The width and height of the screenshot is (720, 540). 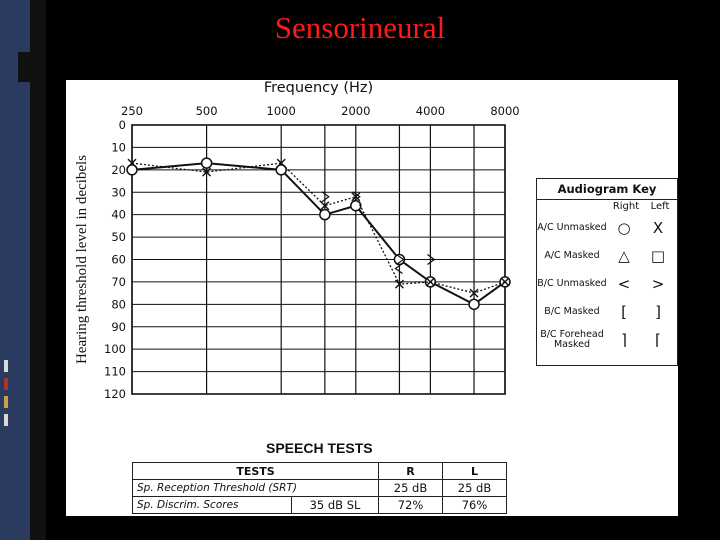 I want to click on circle-icon: ○, so click(x=624, y=228).